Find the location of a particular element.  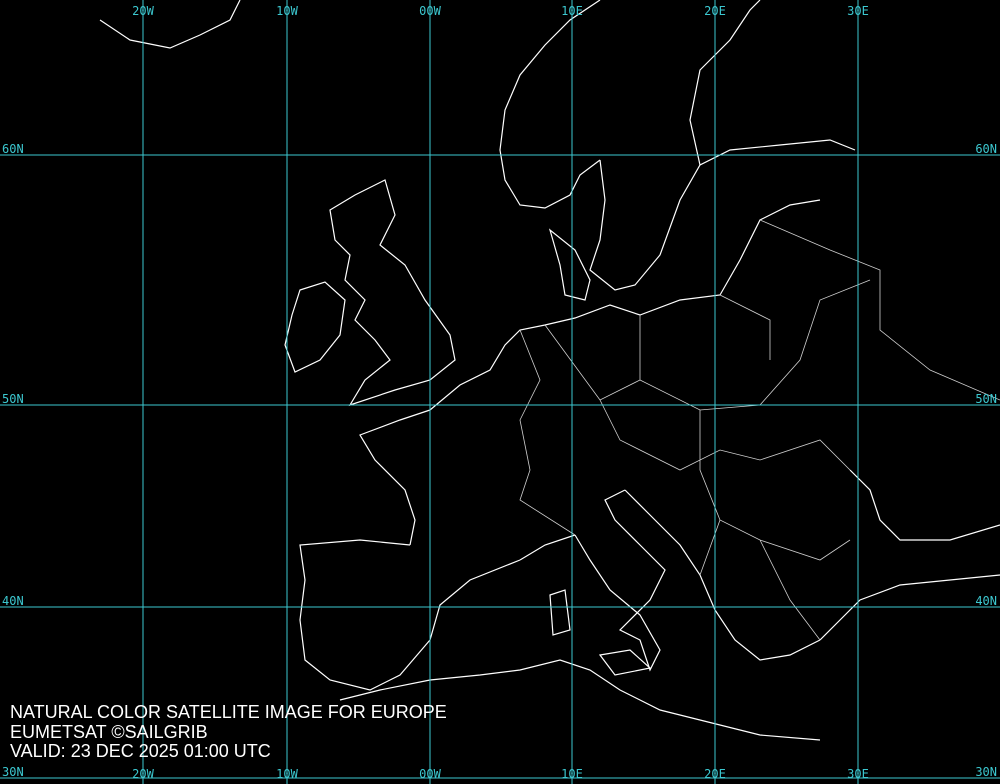

longitude-label-bottom: 10W is located at coordinates (287, 774).